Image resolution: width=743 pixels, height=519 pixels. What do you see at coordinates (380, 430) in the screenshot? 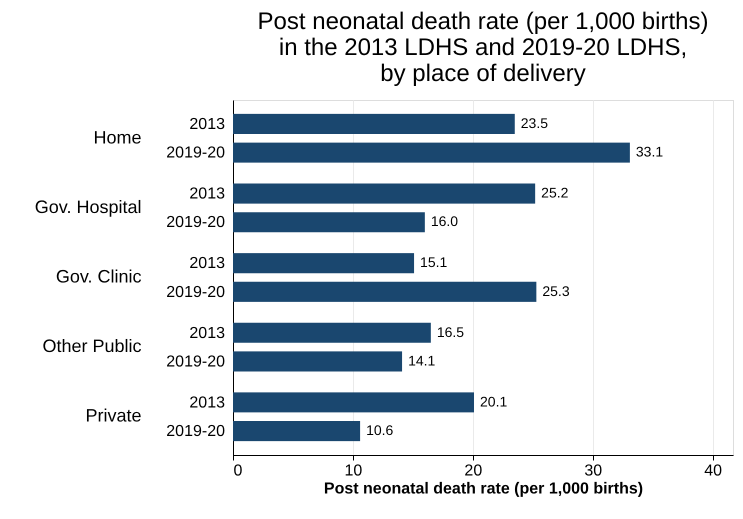
I see `data-label: 10.6` at bounding box center [380, 430].